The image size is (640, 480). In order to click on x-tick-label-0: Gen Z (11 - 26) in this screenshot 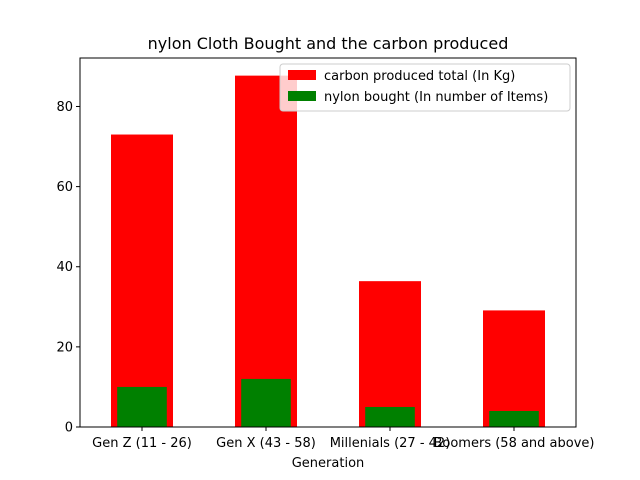, I will do `click(142, 443)`.